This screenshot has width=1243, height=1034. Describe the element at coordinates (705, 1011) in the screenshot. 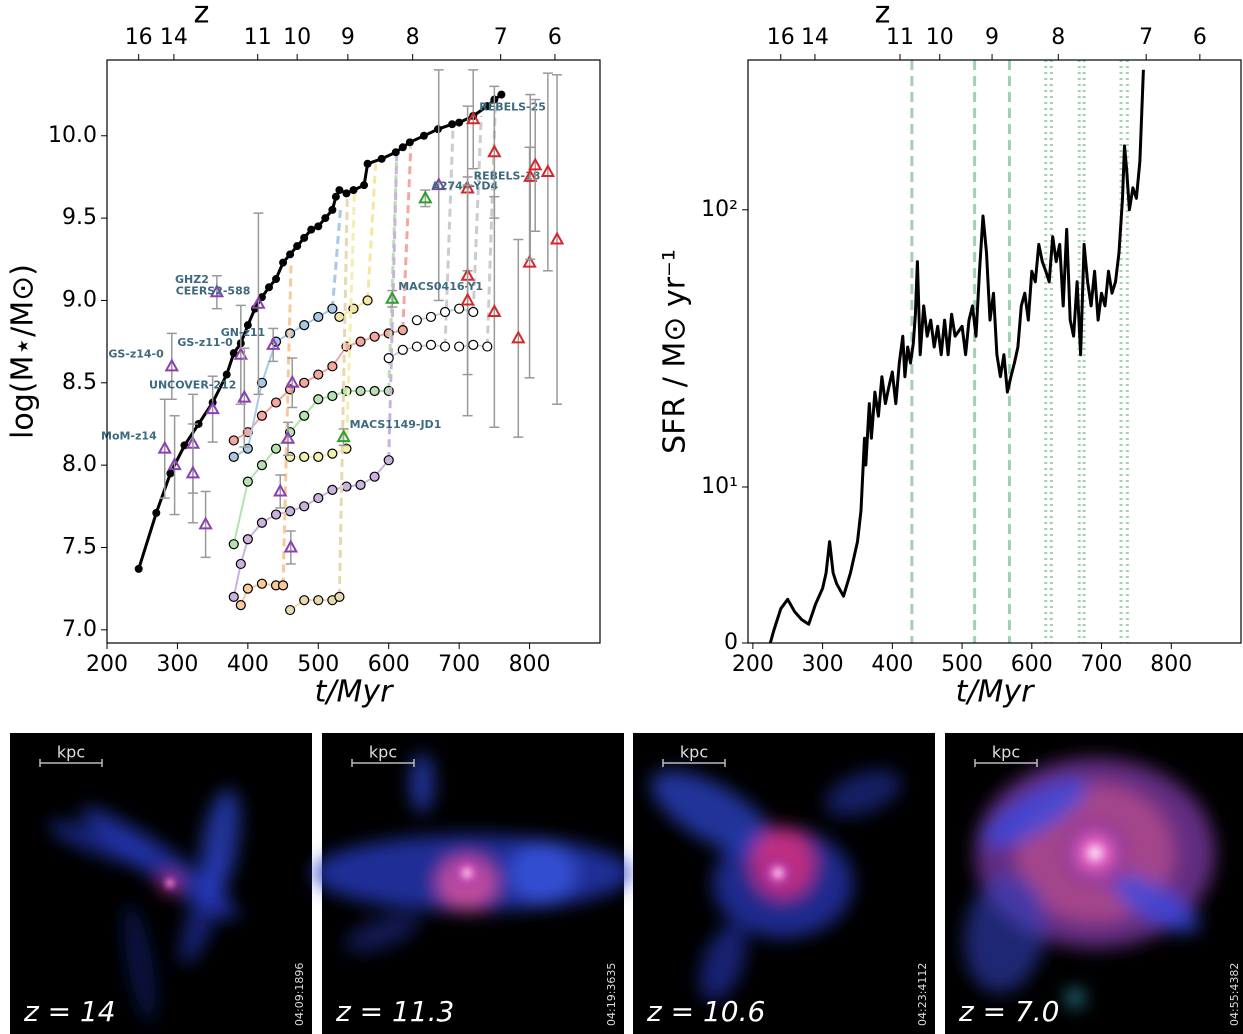

I see `redshift-label: z = 10.6` at that location.